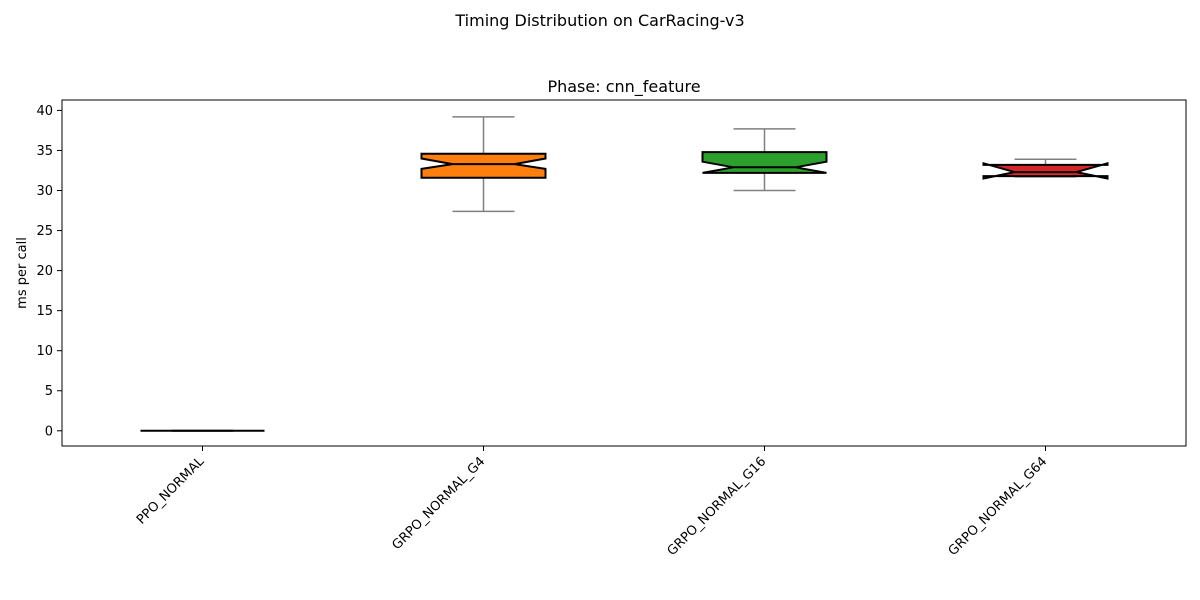  I want to click on y-tick-label: 0, so click(49, 431).